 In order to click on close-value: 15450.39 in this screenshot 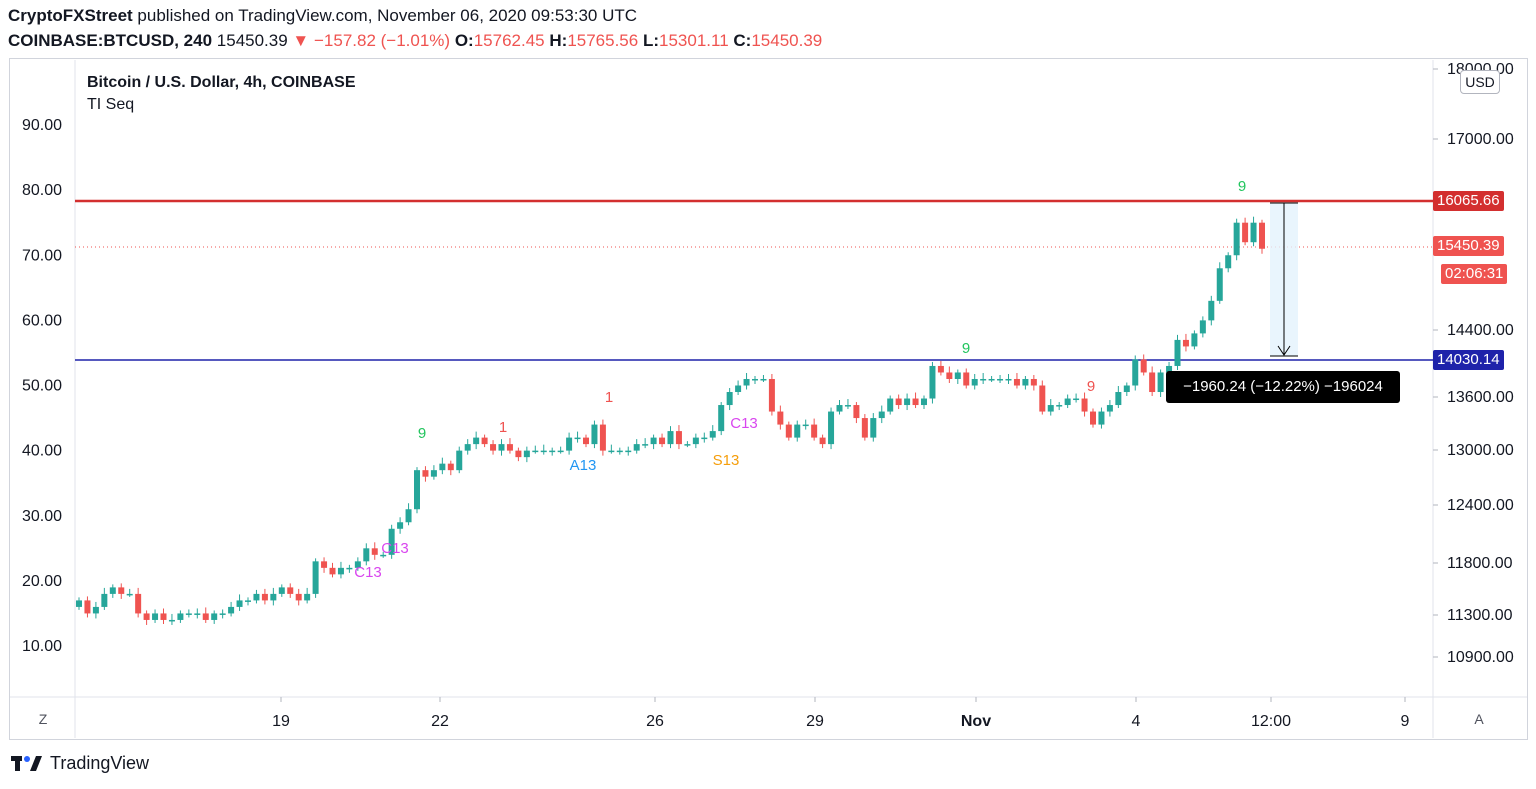, I will do `click(787, 40)`.